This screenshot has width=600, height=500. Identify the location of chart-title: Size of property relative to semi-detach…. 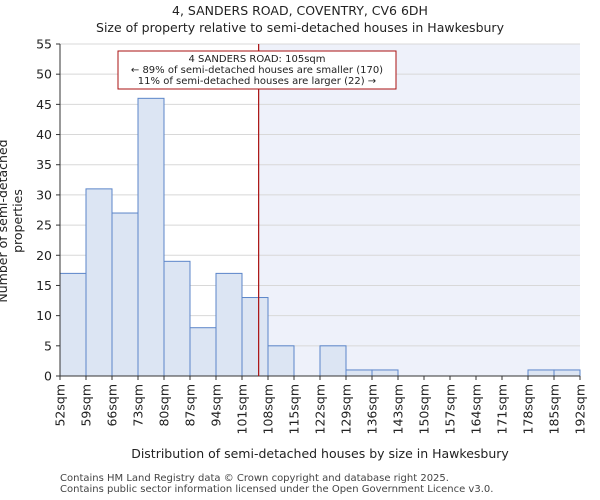
(300, 27).